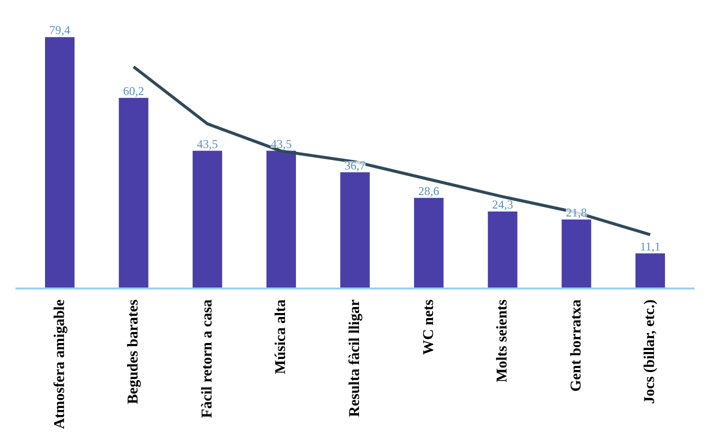 Image resolution: width=709 pixels, height=432 pixels. What do you see at coordinates (59, 30) in the screenshot?
I see `data-label: 79,4` at bounding box center [59, 30].